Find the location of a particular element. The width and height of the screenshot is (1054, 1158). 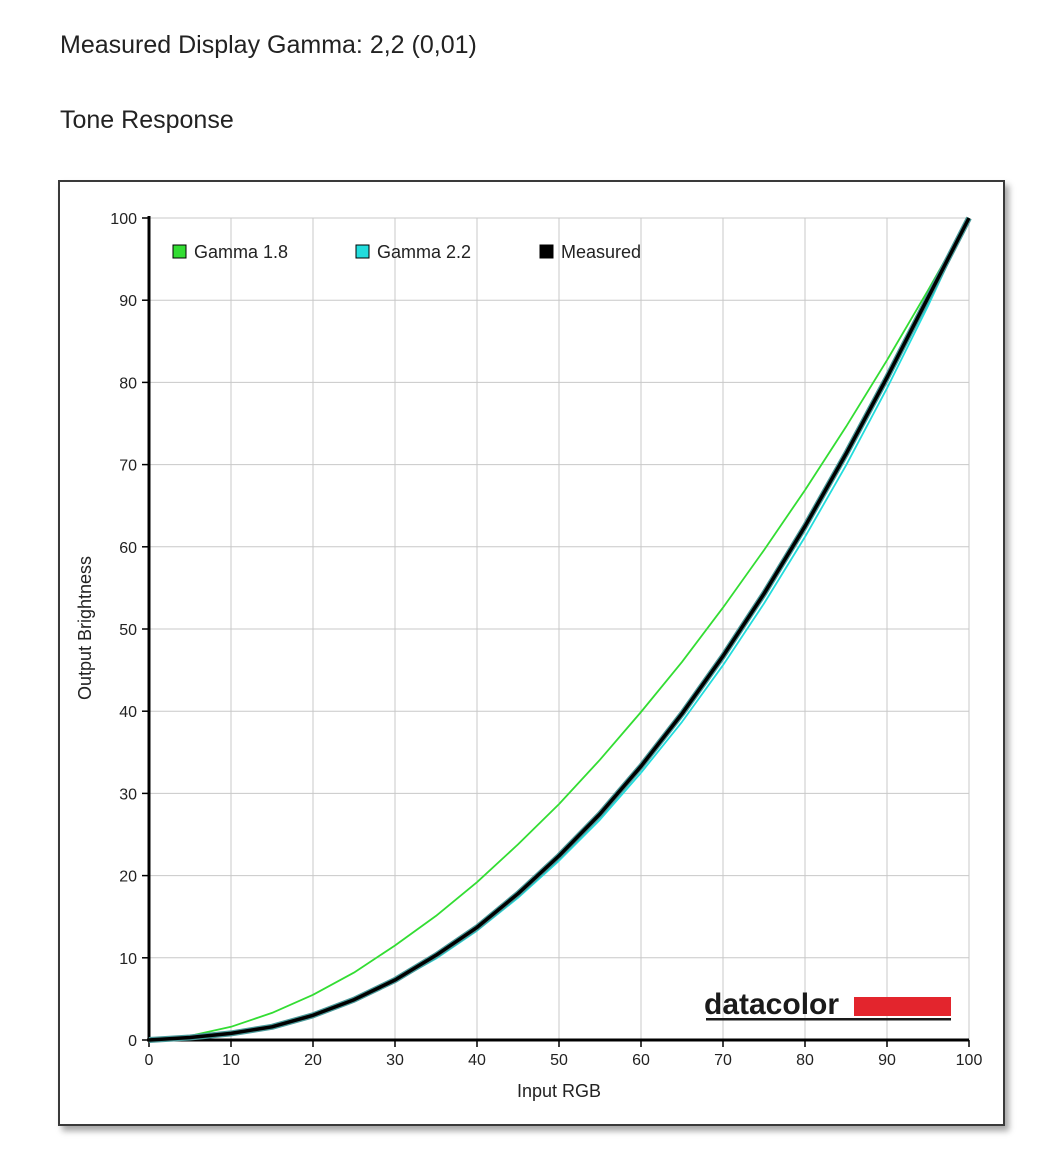

x-tick-label: 80 is located at coordinates (805, 1060).